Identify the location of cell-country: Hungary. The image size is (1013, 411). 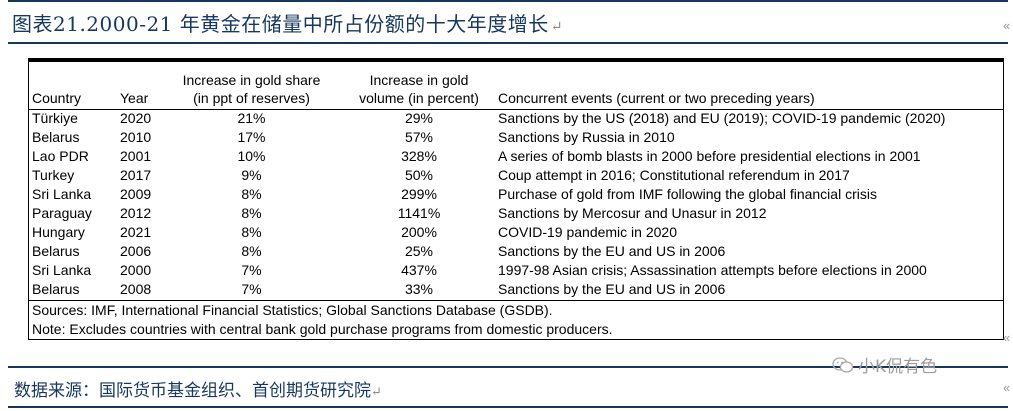
(58, 232).